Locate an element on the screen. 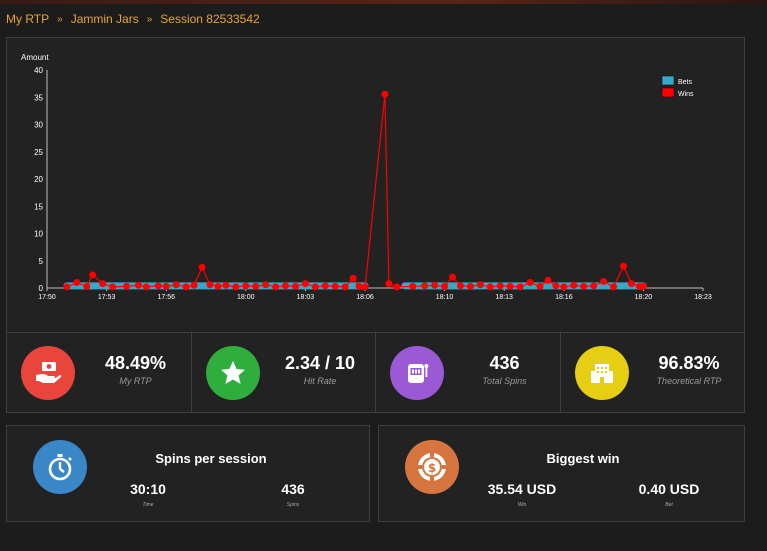 The image size is (767, 551). biggest-win-bet-label: Bet is located at coordinates (669, 505).